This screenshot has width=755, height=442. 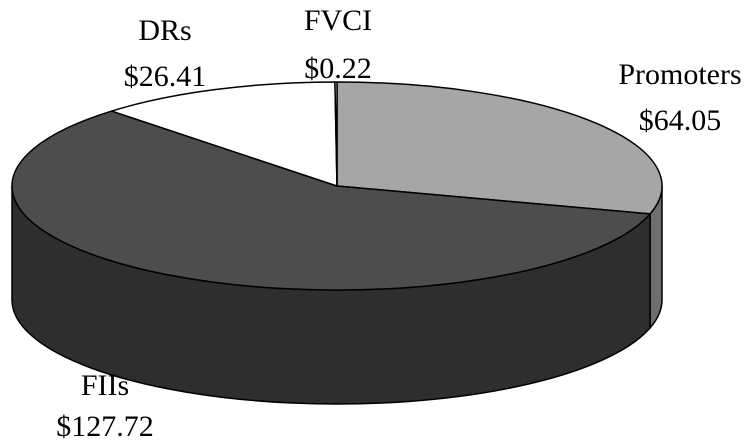 I want to click on pie-slice-drs, so click(x=224, y=134).